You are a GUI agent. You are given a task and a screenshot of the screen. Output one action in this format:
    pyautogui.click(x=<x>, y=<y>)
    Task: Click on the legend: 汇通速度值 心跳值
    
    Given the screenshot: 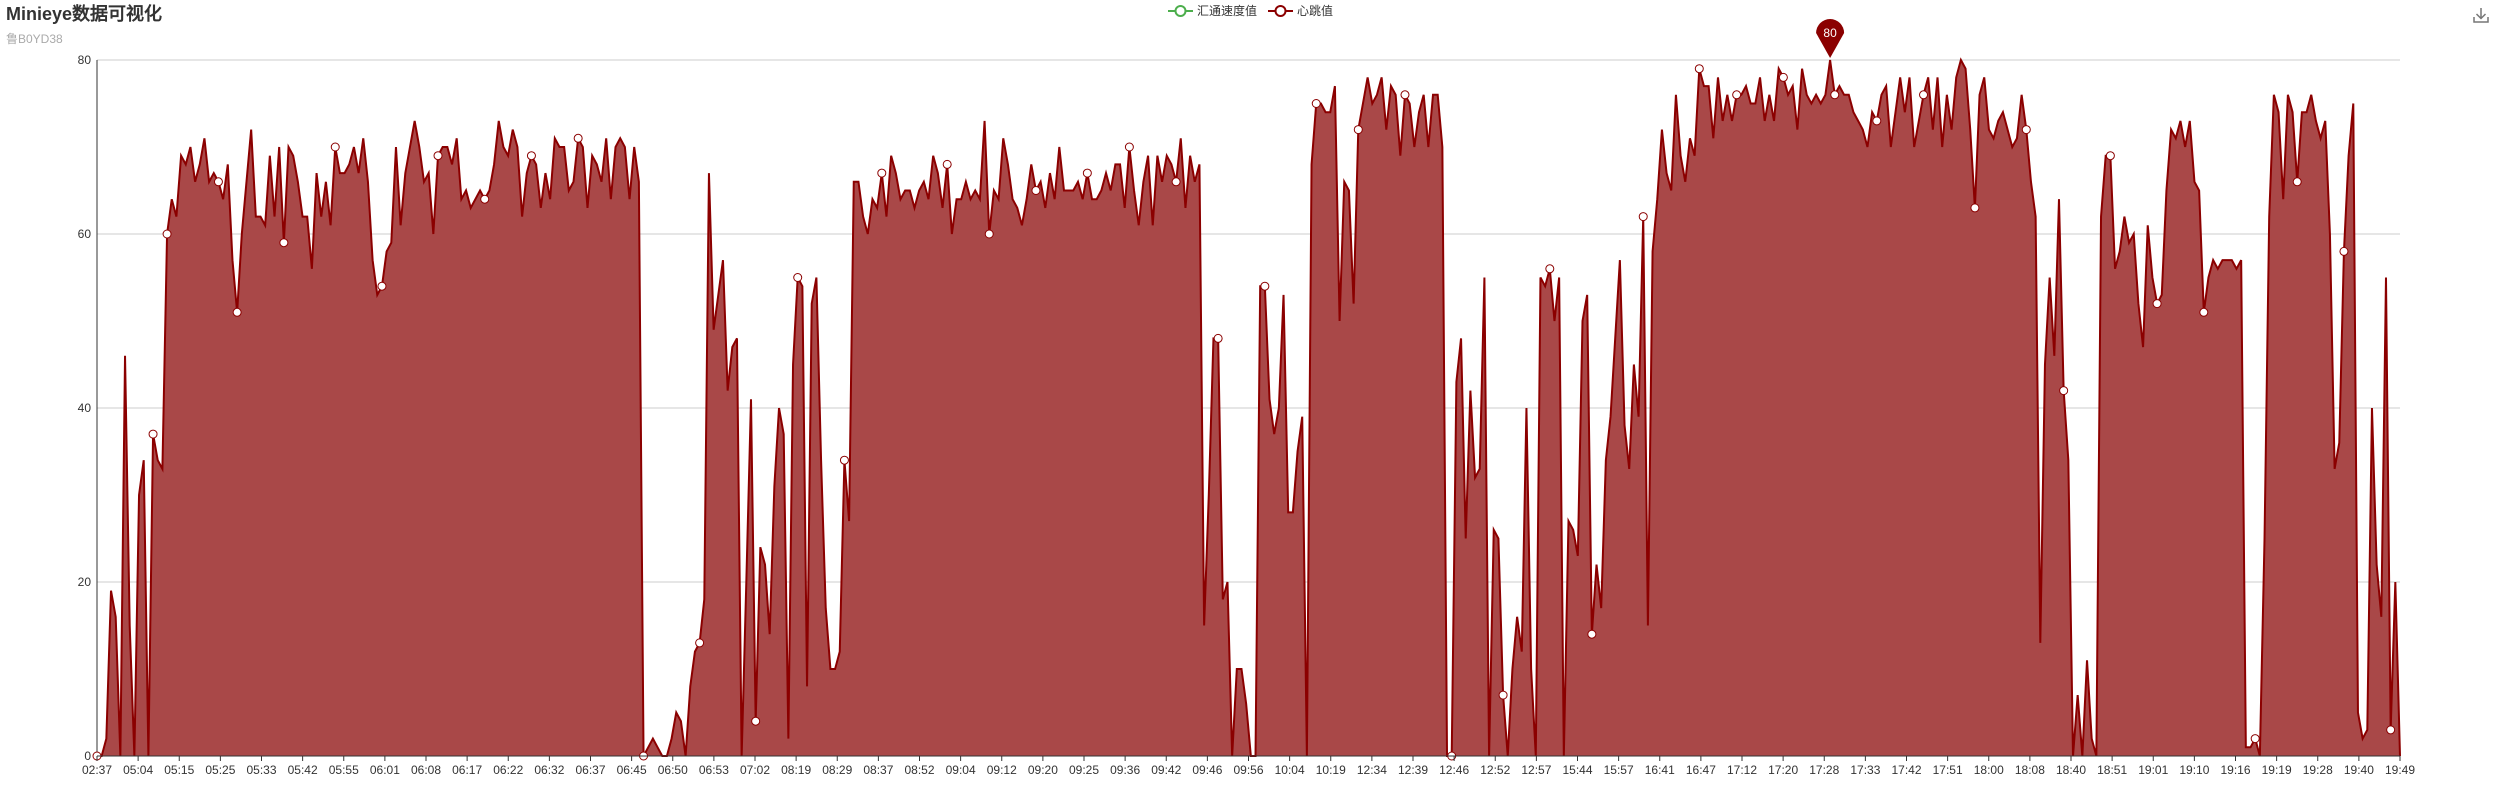 What is the action you would take?
    pyautogui.click(x=1250, y=11)
    